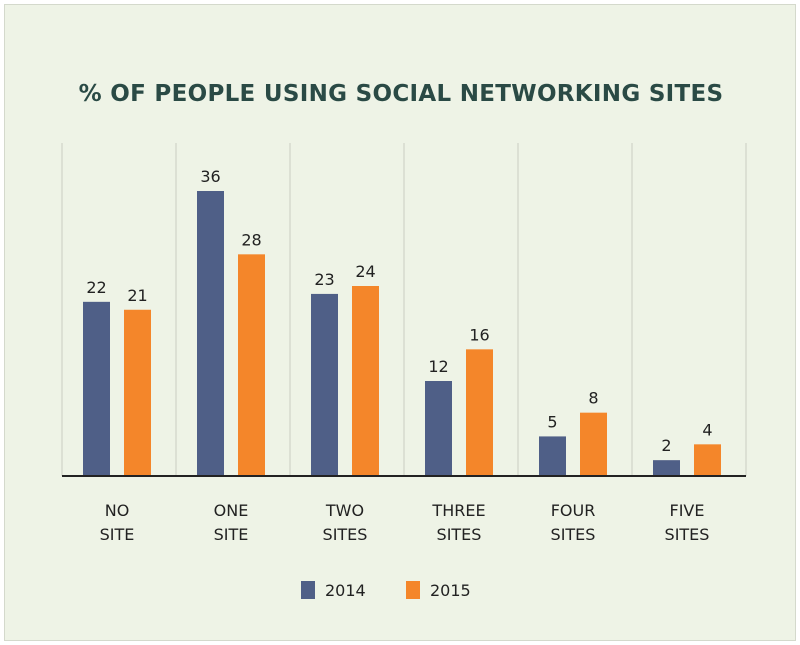 Image resolution: width=800 pixels, height=645 pixels. I want to click on category-label-4-1: SITES, so click(573, 534).